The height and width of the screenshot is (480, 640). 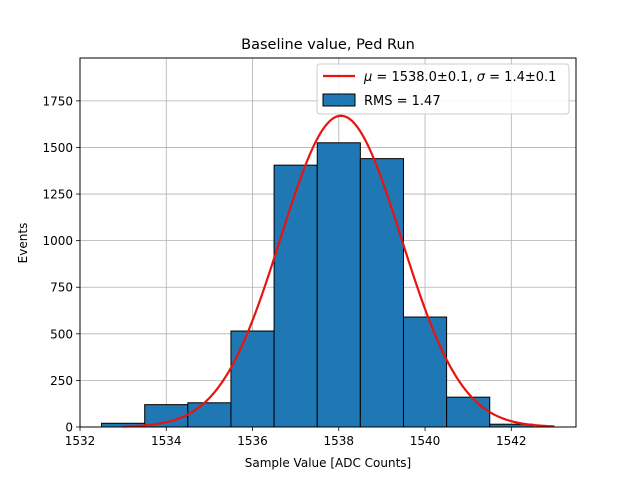 I want to click on y-tick-label: 1500, so click(x=57, y=148).